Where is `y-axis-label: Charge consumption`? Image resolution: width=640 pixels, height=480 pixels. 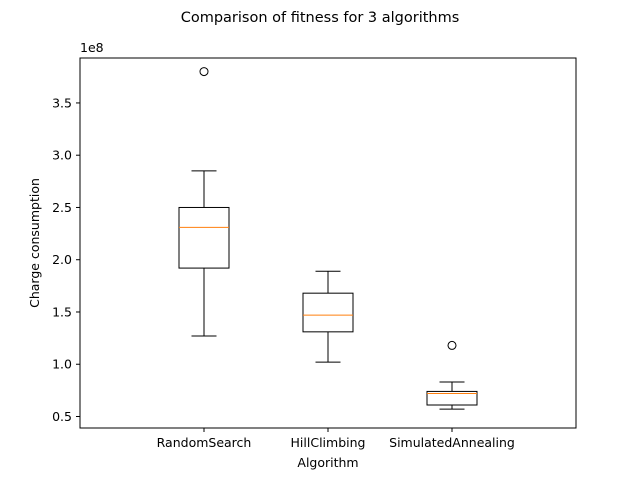
y-axis-label: Charge consumption is located at coordinates (34, 243).